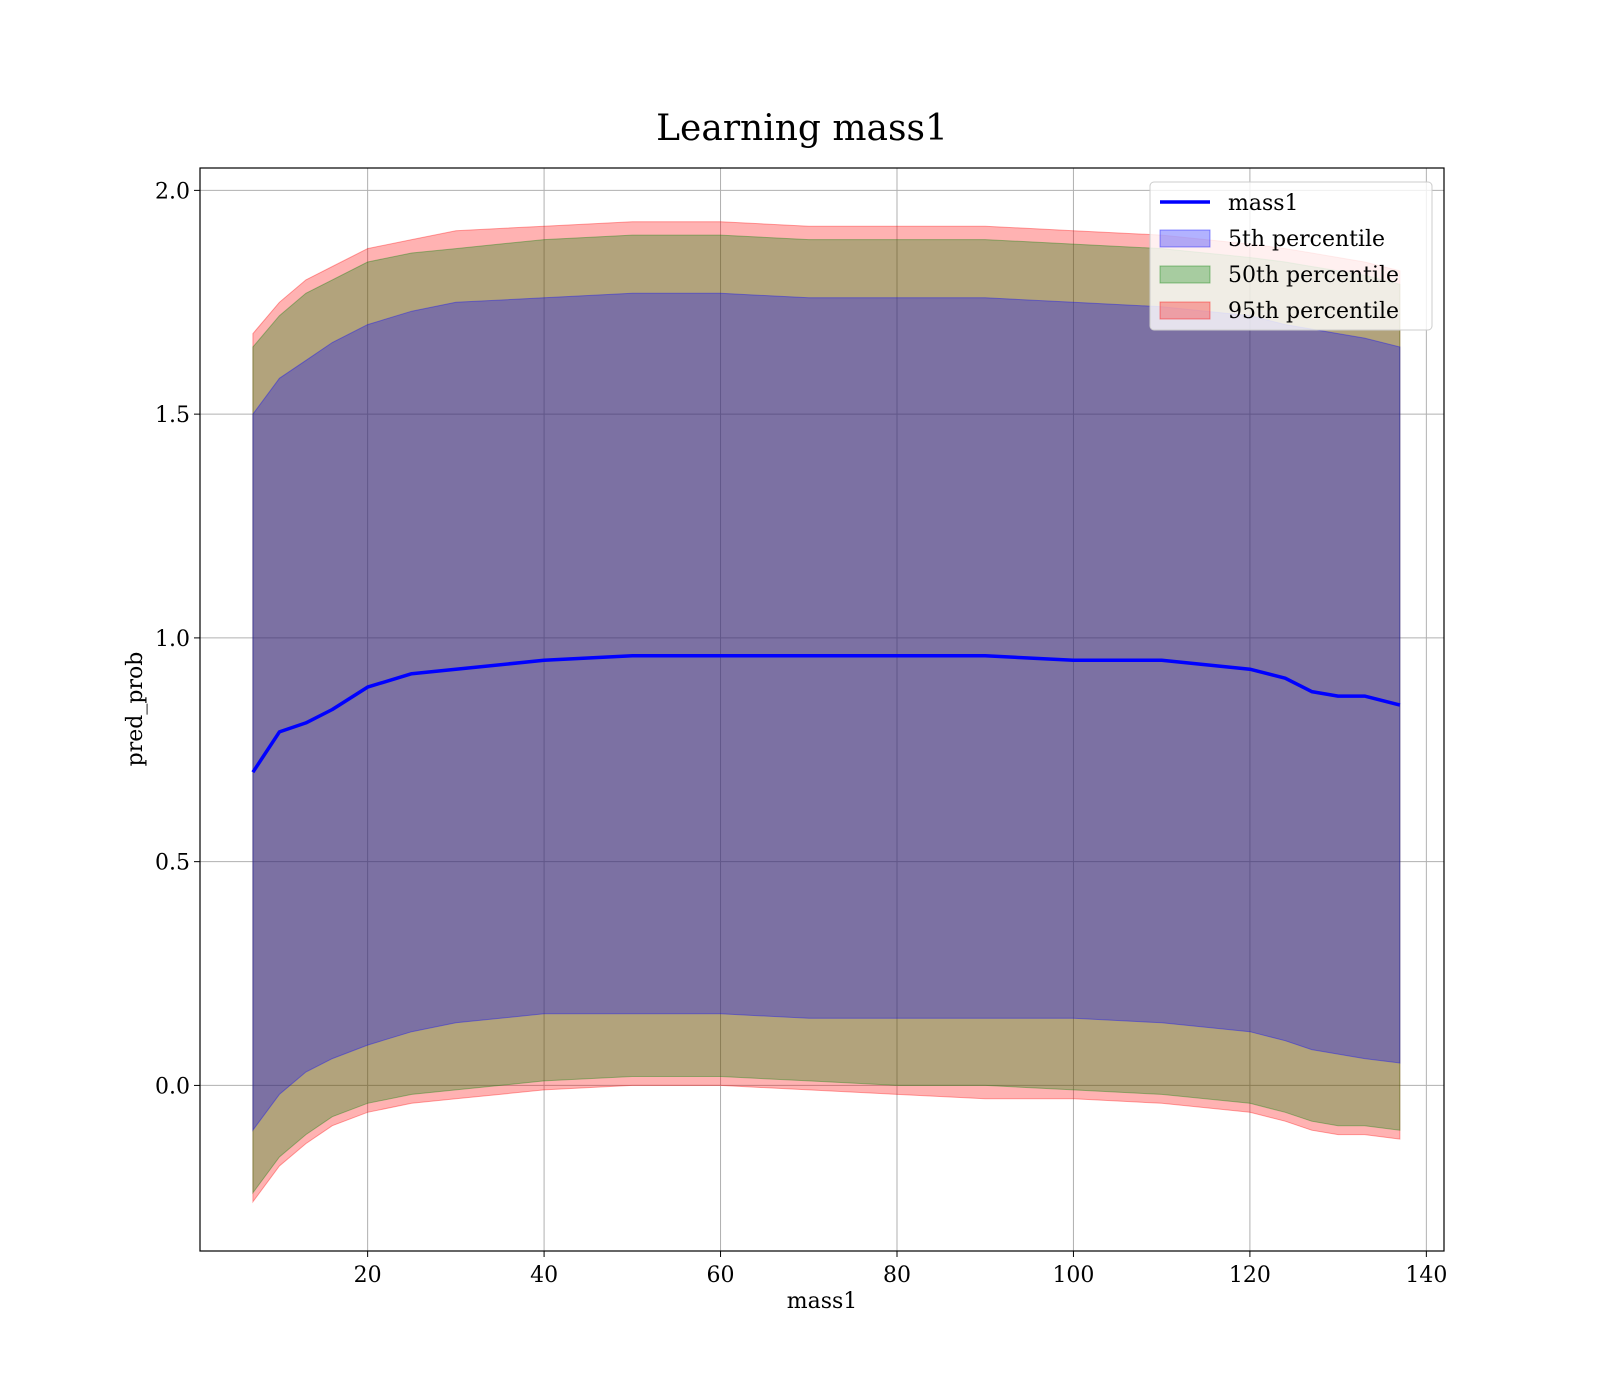 This screenshot has width=1600, height=1400. Describe the element at coordinates (1263, 203) in the screenshot. I see `legend-label: mass1` at that location.